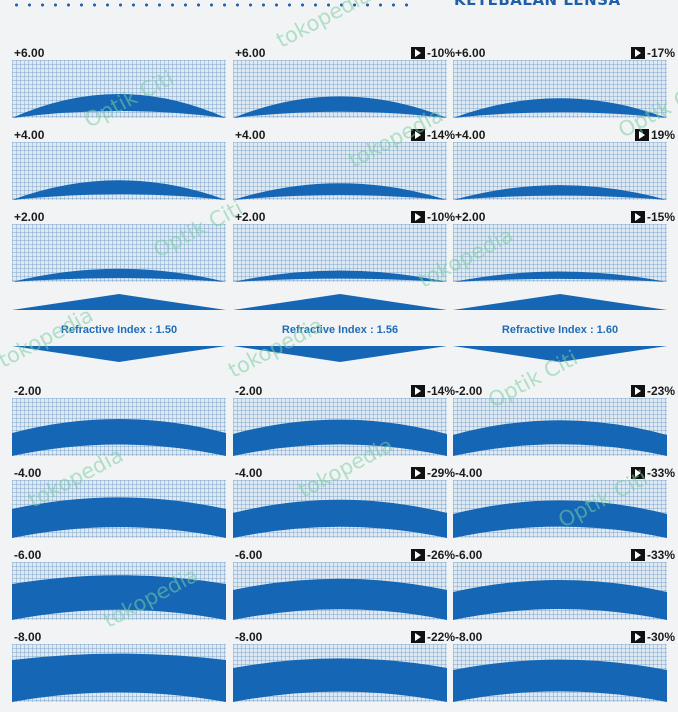  Describe the element at coordinates (660, 217) in the screenshot. I see `reduction-percent: -15%` at that location.